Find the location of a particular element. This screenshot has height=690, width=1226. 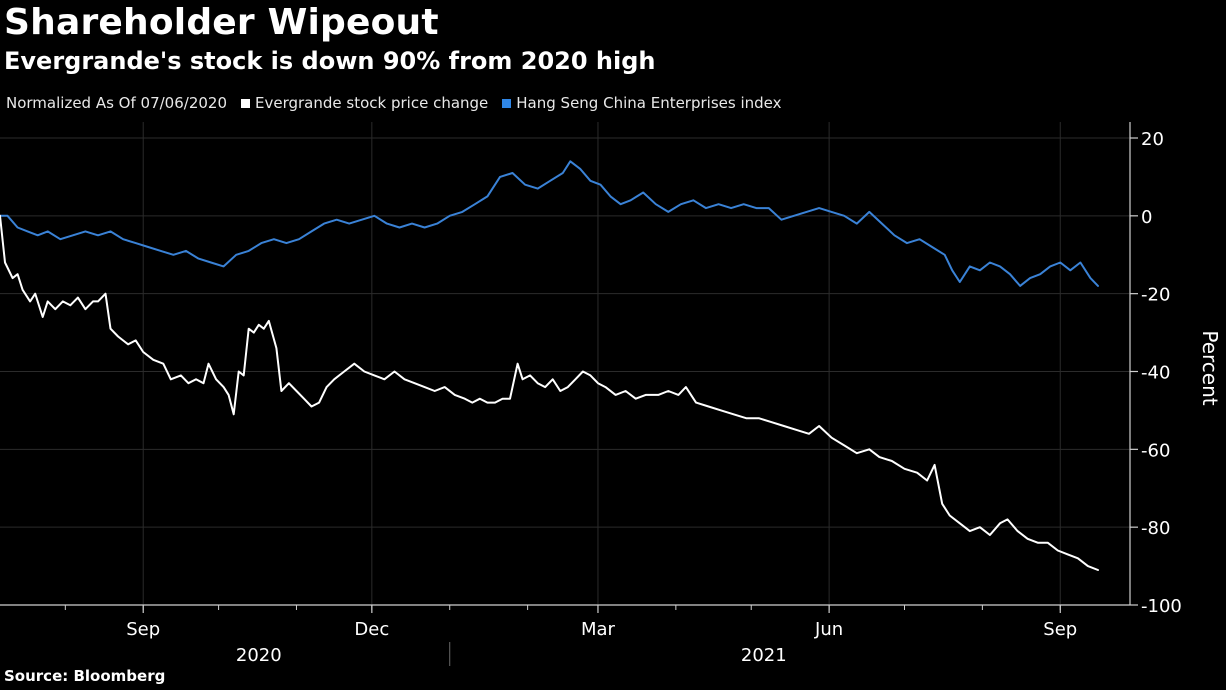

y-tick-label: -40 is located at coordinates (1155, 373).